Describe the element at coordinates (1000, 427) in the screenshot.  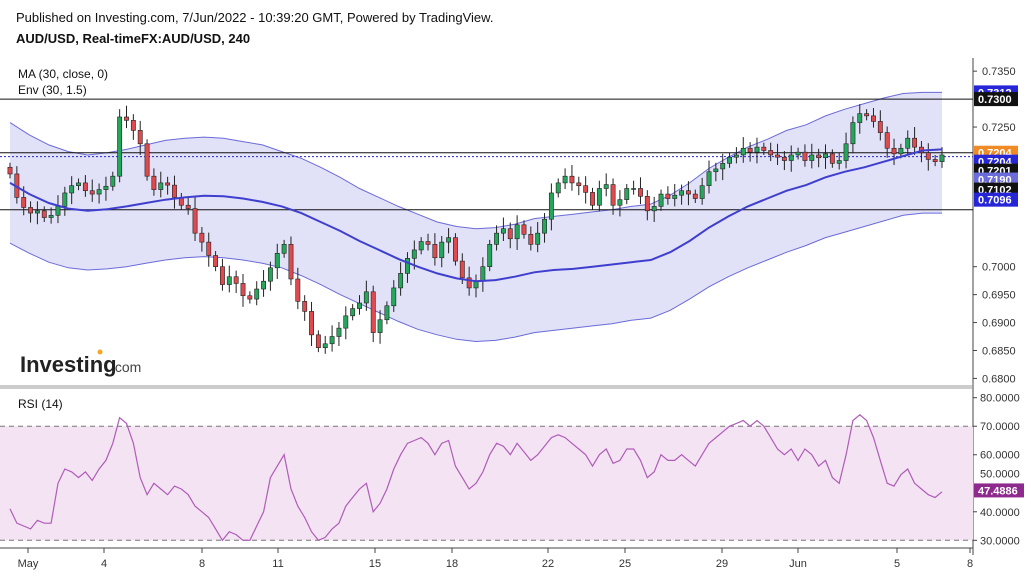
I see `rsi-tick-label: 70.0000` at that location.